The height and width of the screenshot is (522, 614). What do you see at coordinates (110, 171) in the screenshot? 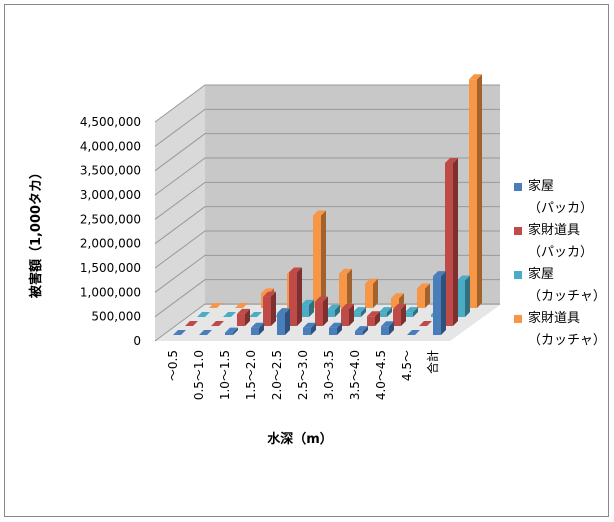
I see `y-tick-label: 3,500,000` at bounding box center [110, 171].